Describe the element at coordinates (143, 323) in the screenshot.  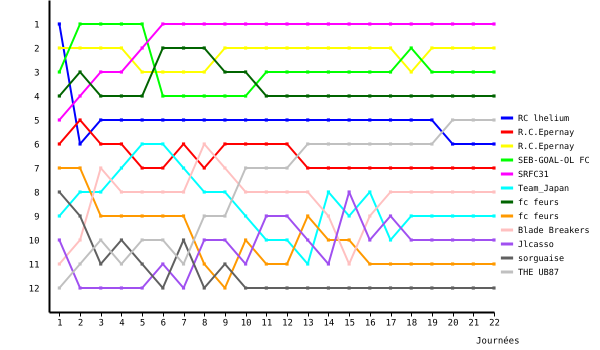
I see `x-tick-label: 5` at that location.